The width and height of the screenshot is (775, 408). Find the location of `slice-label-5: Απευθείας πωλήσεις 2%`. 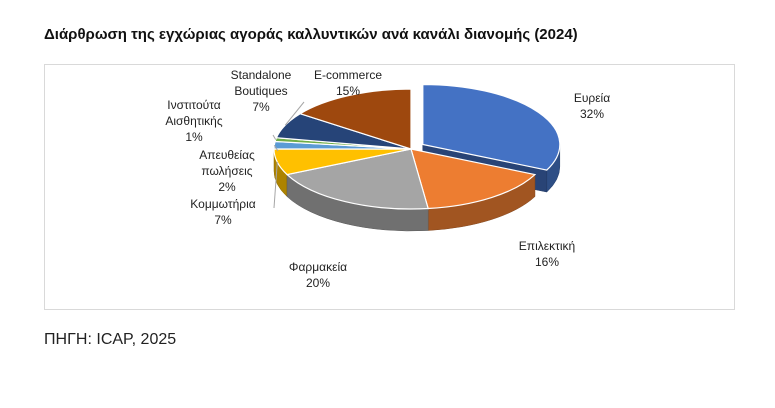

slice-label-5: Απευθείας πωλήσεις 2% is located at coordinates (227, 171).